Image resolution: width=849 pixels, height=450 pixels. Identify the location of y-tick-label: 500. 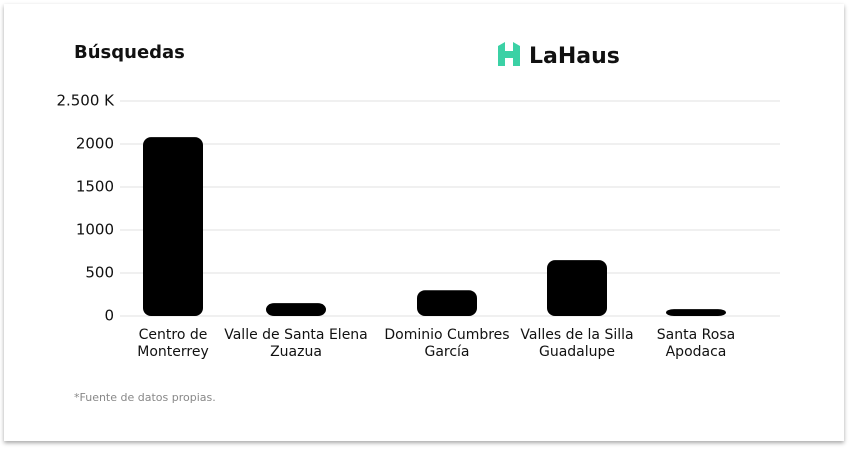
(99, 273).